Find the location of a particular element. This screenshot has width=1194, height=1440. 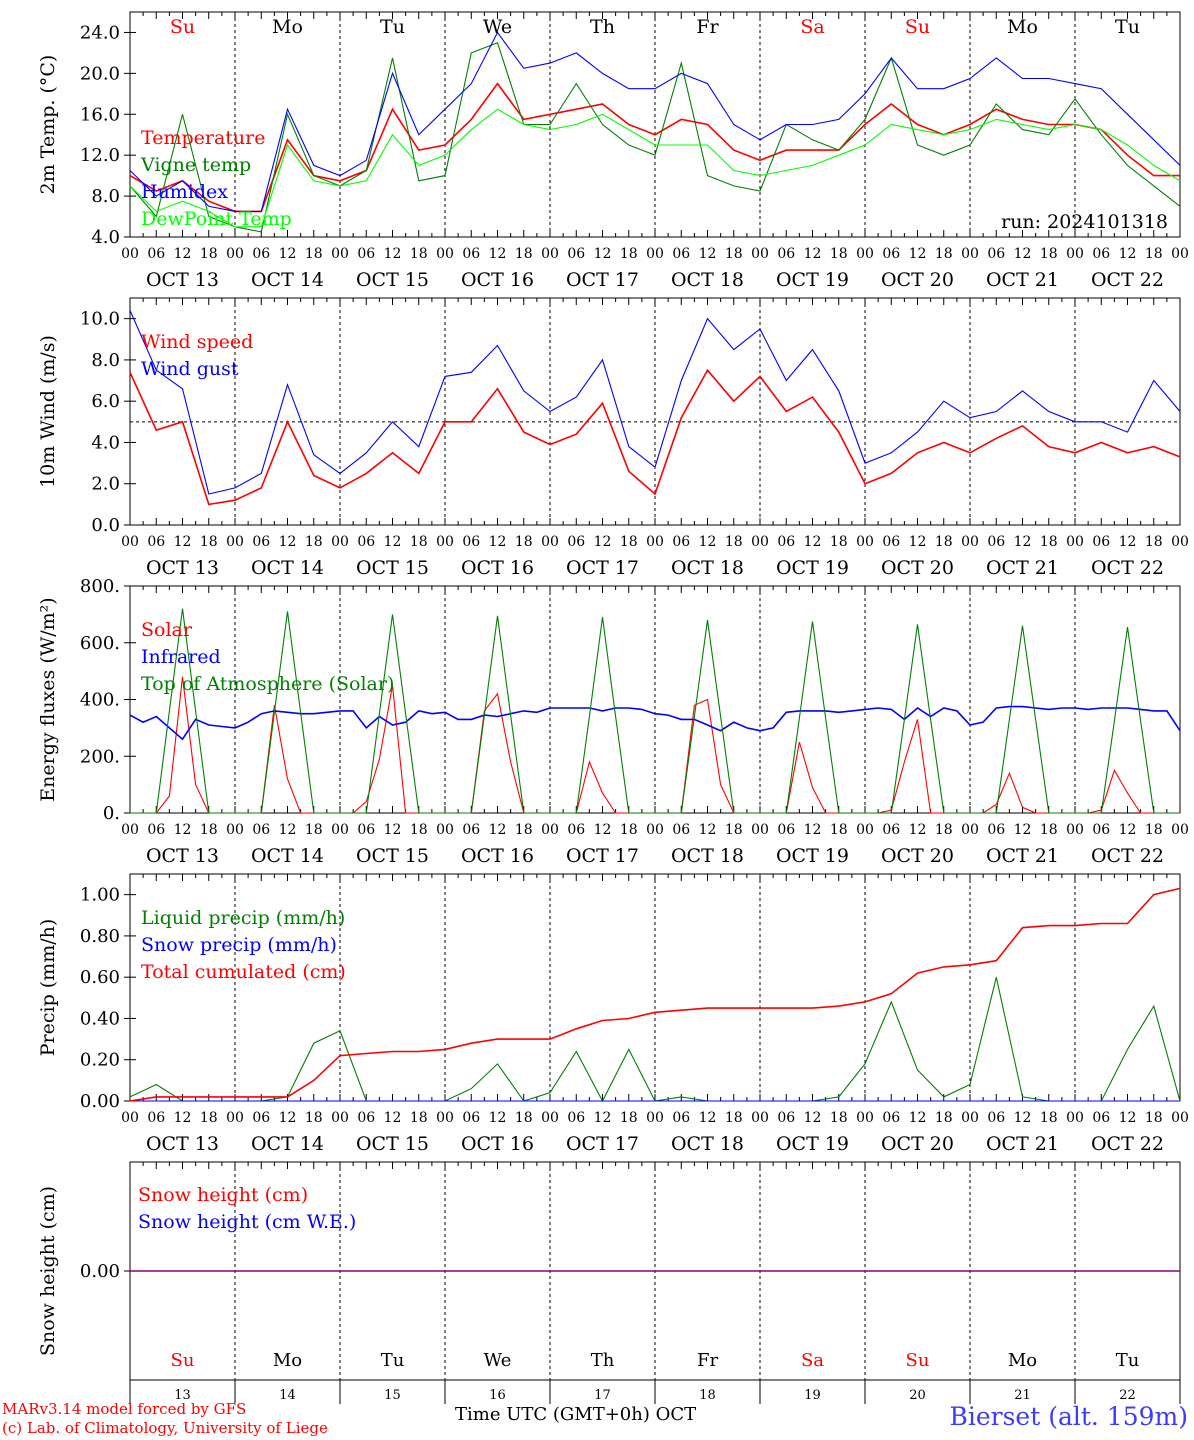

y-tick-label: 800. is located at coordinates (100, 586).